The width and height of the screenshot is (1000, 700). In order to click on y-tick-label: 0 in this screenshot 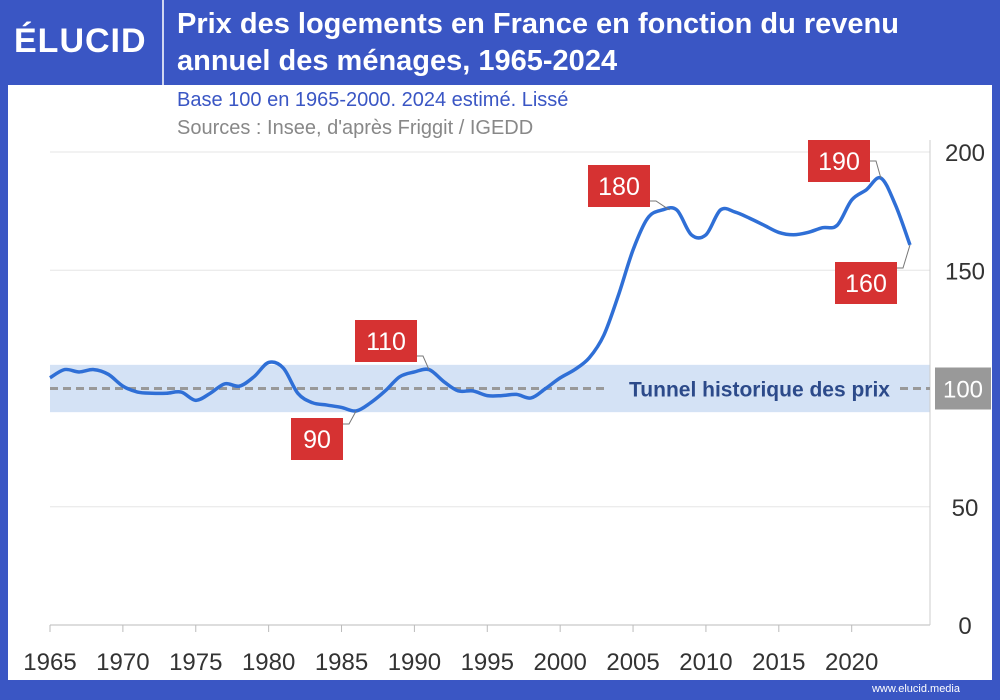, I will do `click(964, 626)`.